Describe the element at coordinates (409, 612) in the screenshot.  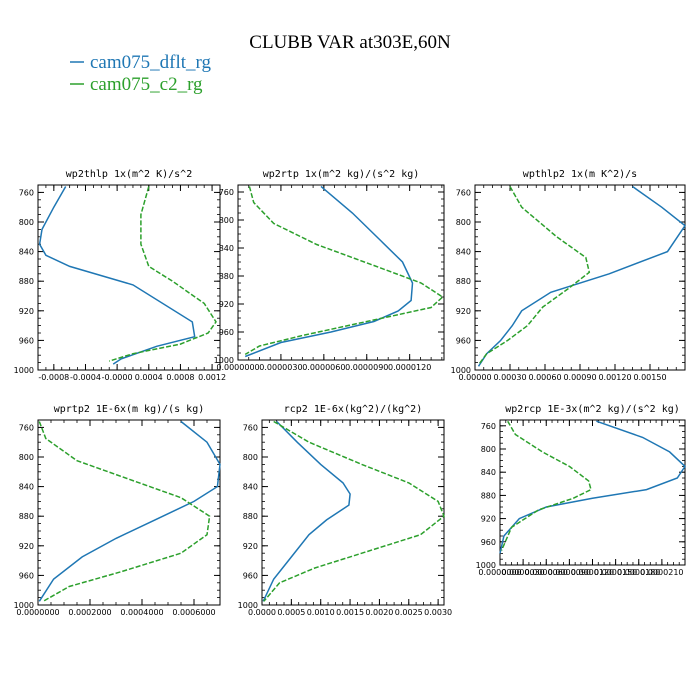
I see `x-tick-label: 0.0025` at that location.